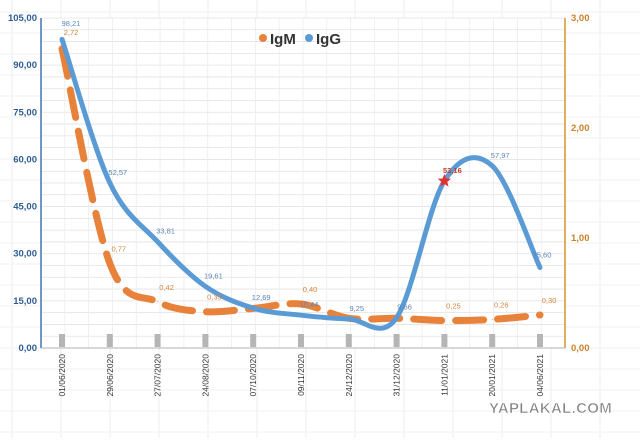 The height and width of the screenshot is (443, 640). I want to click on igm-data-label: 0,30, so click(549, 300).